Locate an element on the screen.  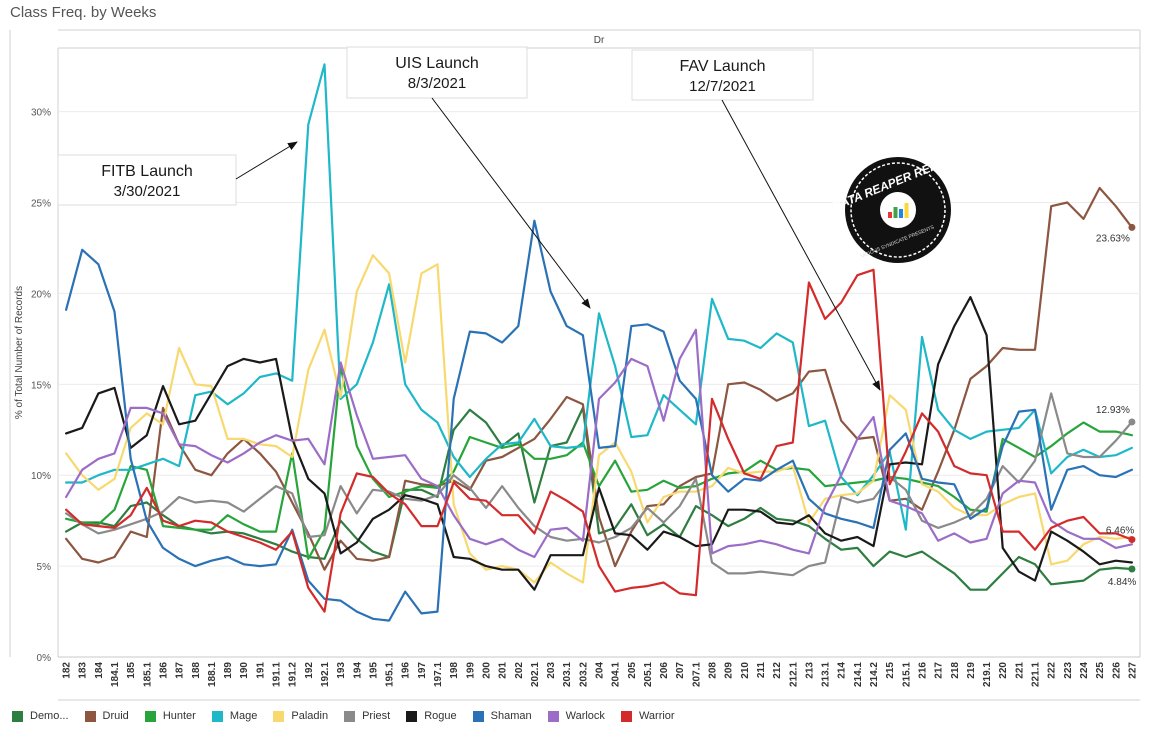
x-tick-label: 209 is located at coordinates (729, 670).